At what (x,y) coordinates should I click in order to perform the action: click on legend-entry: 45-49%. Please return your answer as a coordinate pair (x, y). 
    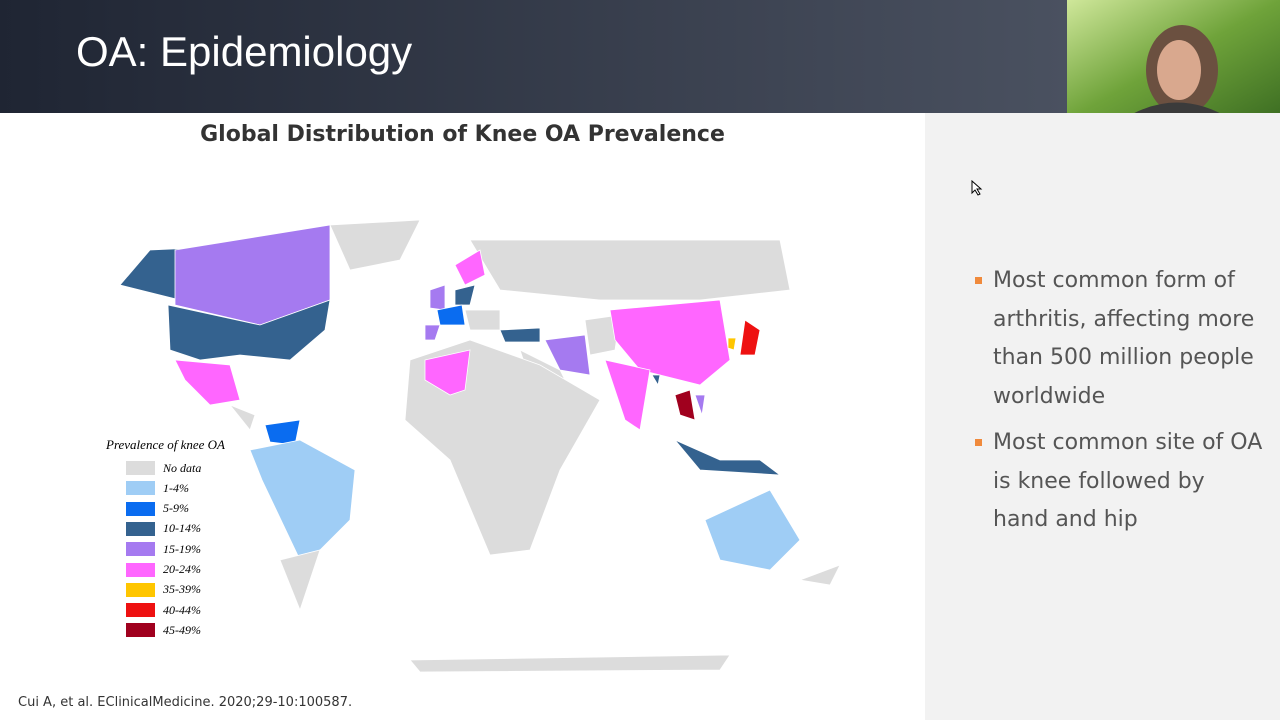
    Looking at the image, I should click on (163, 630).